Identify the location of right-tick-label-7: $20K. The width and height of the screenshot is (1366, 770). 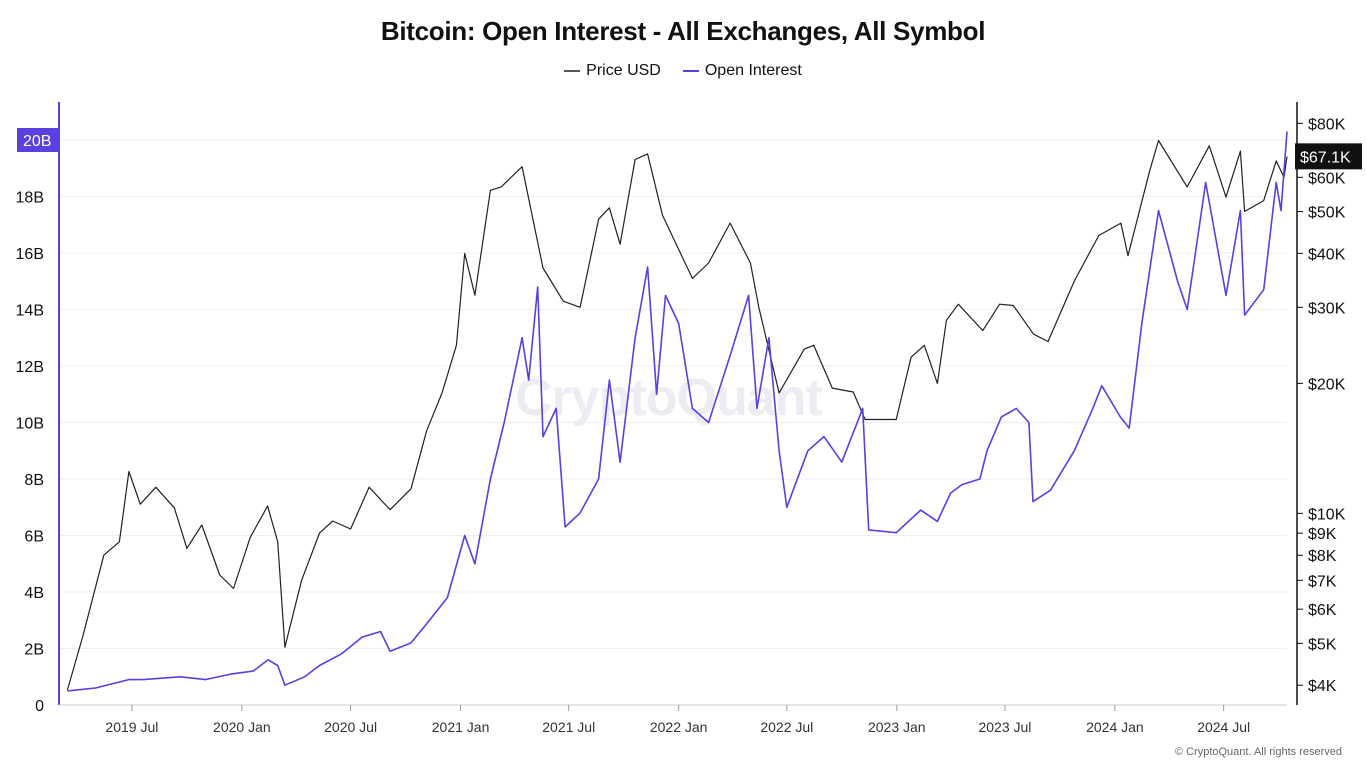
(1327, 384).